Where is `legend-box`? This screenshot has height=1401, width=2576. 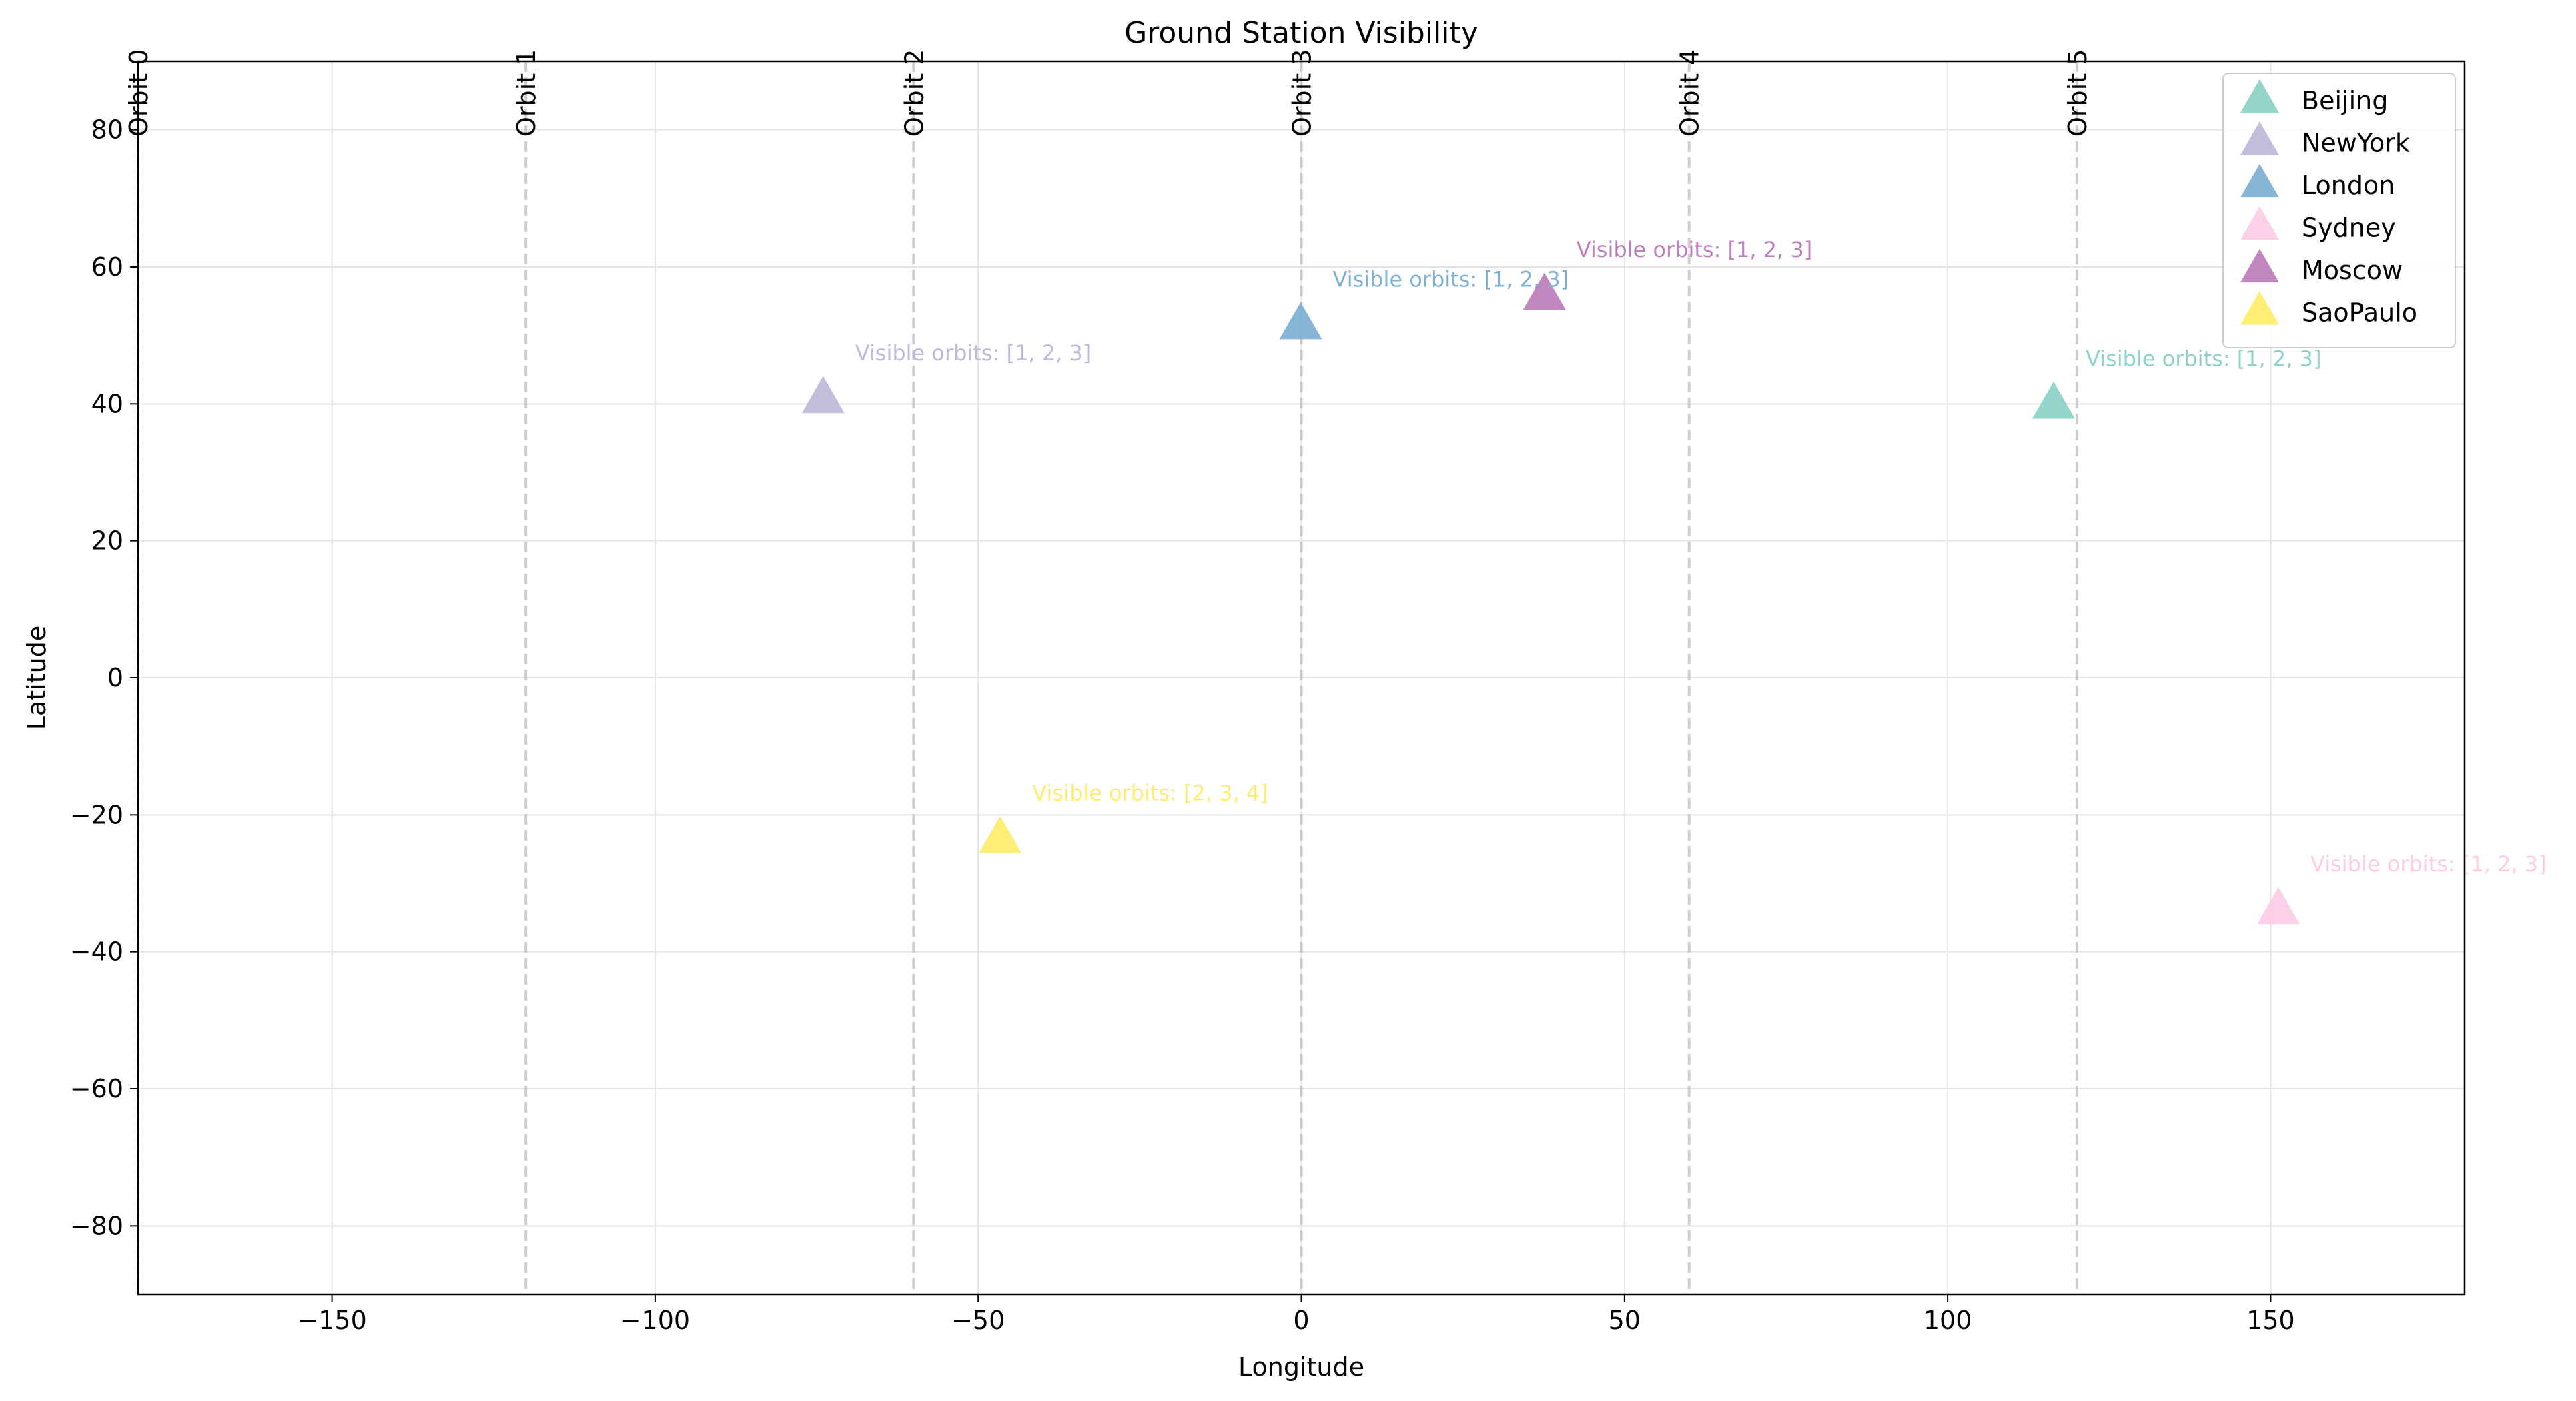 legend-box is located at coordinates (2339, 210).